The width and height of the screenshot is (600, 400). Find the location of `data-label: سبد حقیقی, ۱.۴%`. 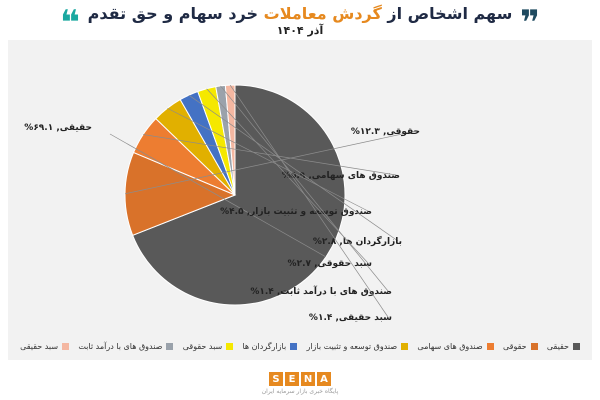

data-label: سبد حقیقی, ۱.۴% is located at coordinates (350, 318).